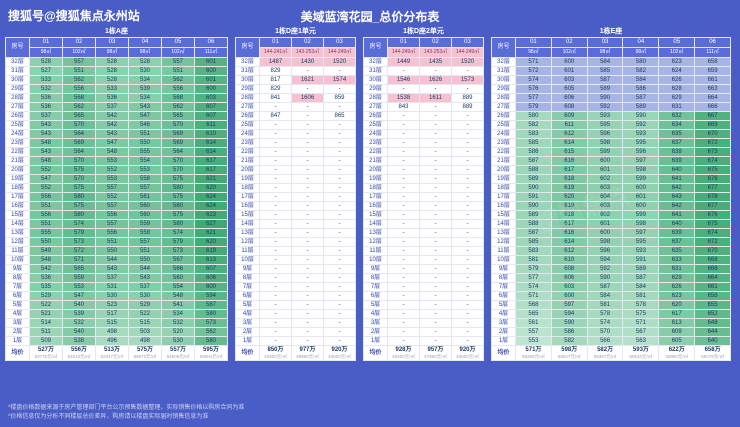  I want to click on table-row: 16层 551 575 557 560 580 624, so click(116, 206).